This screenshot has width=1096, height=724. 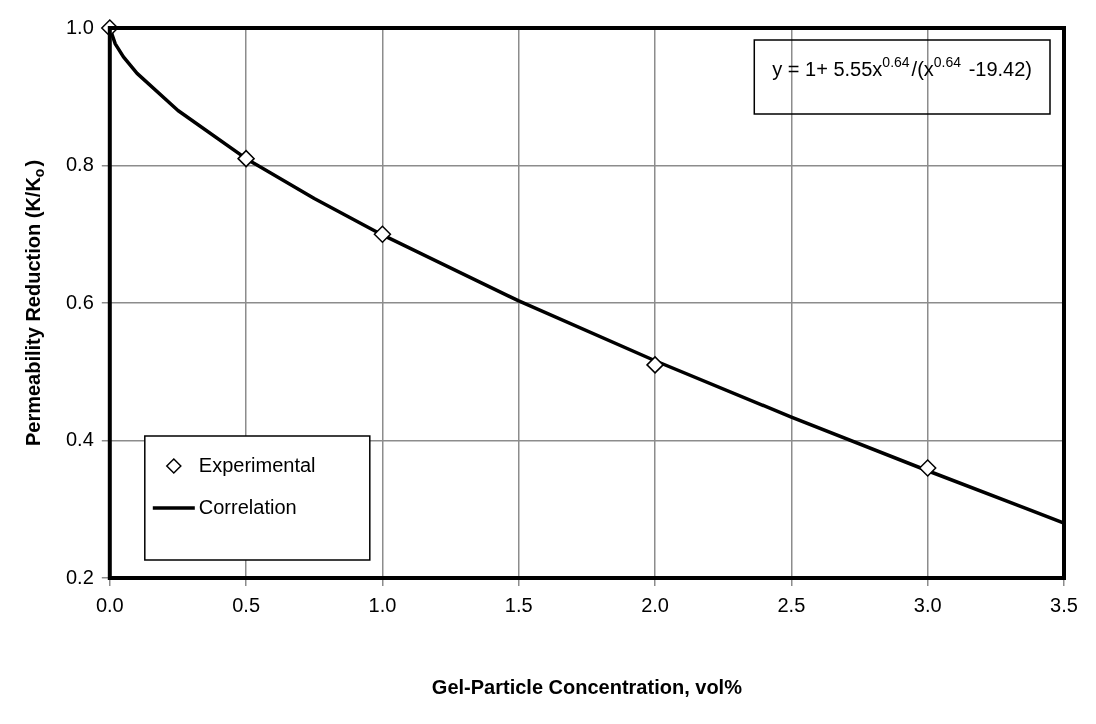 I want to click on x-tick-label: 2.5, so click(x=791, y=604).